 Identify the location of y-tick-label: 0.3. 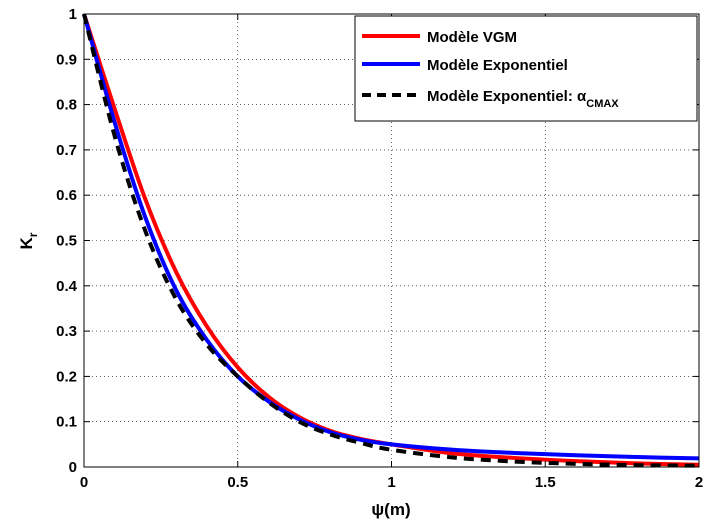
(66, 331).